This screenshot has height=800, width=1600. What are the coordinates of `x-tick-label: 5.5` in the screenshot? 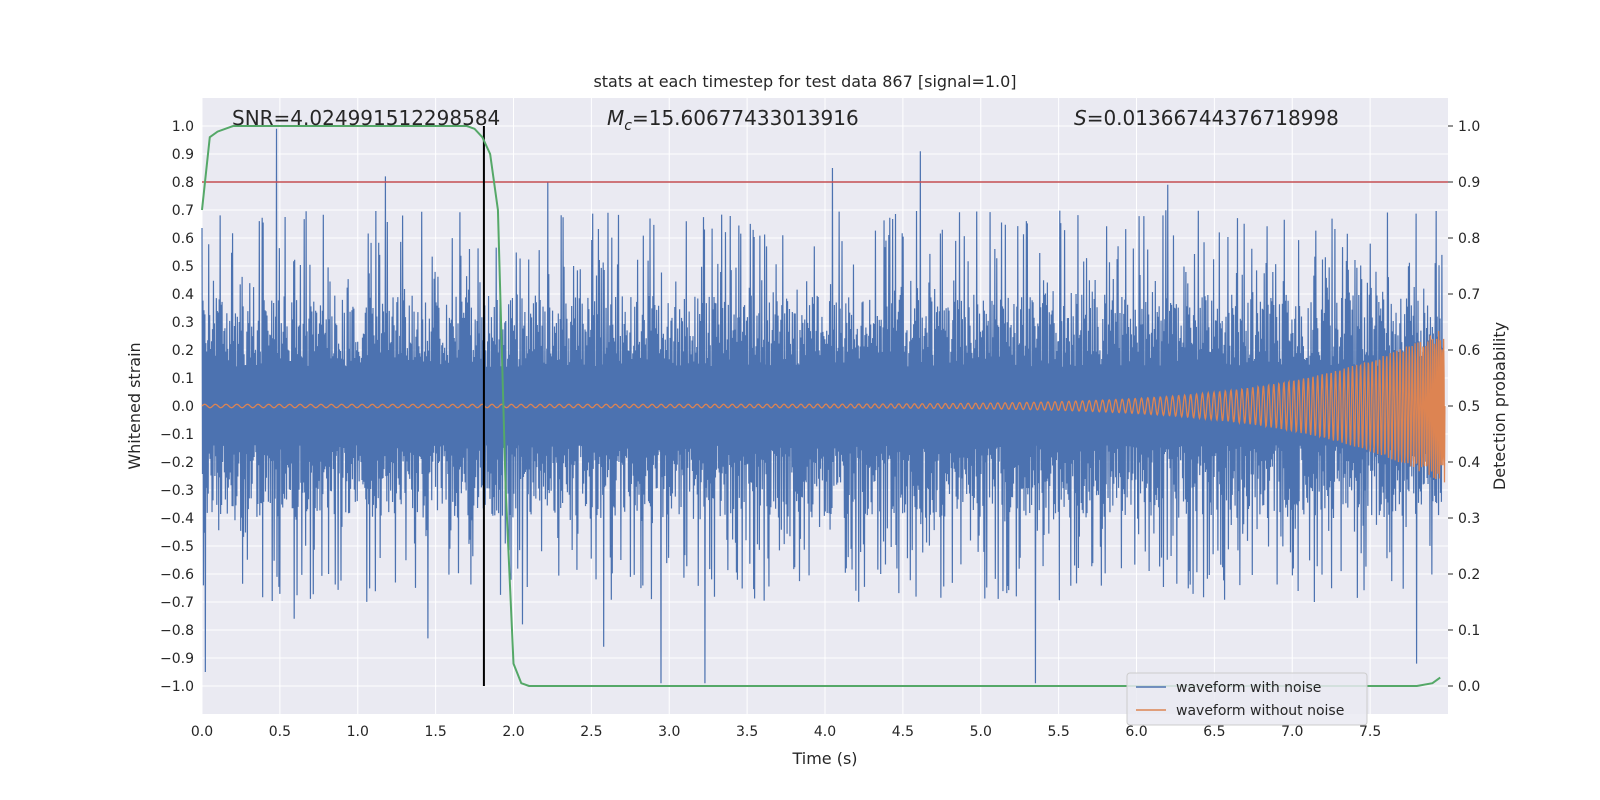 It's located at (1058, 732).